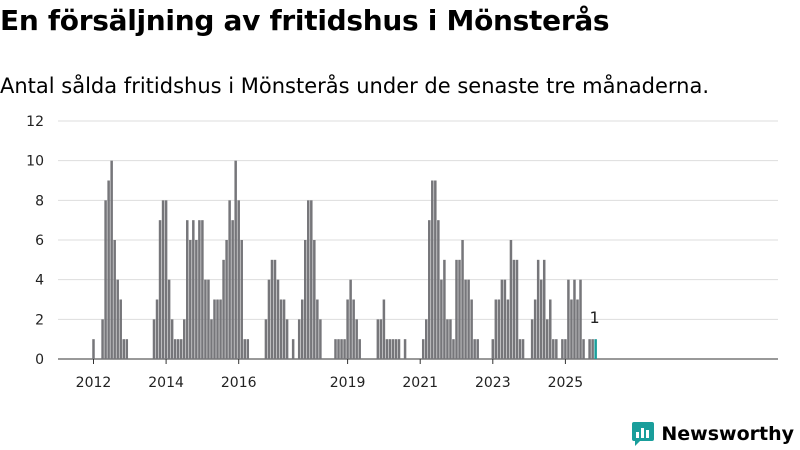 The height and width of the screenshot is (450, 800). I want to click on data-label: 1, so click(595, 317).